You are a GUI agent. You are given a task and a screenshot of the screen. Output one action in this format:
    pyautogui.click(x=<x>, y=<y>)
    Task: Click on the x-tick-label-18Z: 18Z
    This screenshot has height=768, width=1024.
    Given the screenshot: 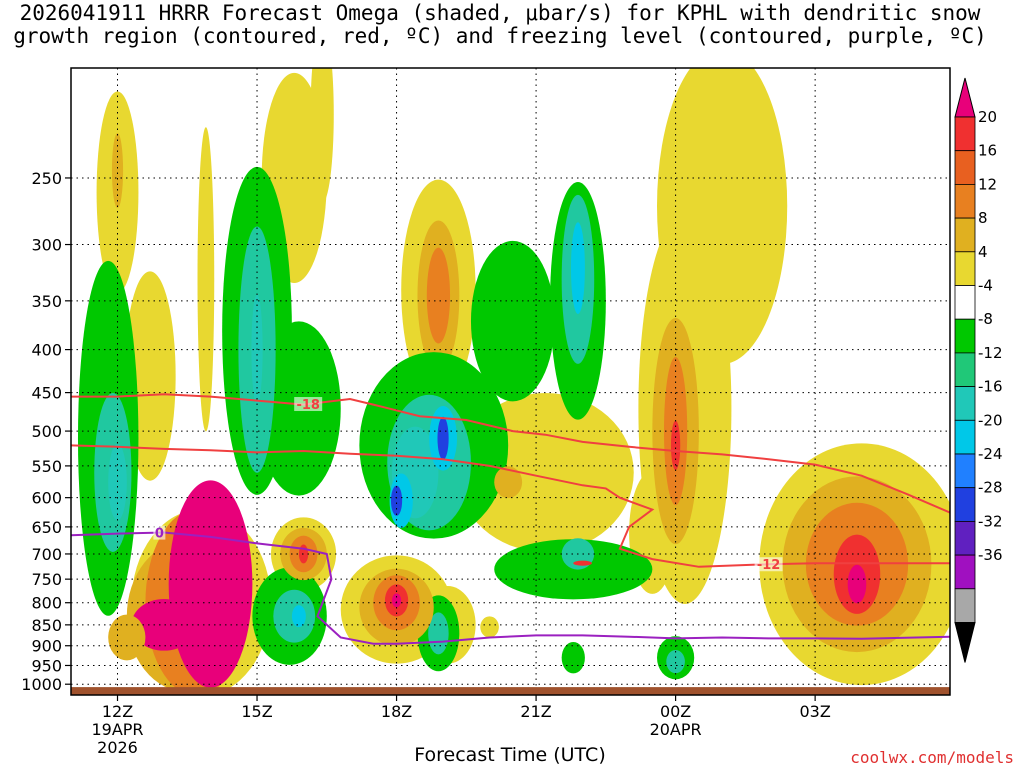 What is the action you would take?
    pyautogui.click(x=396, y=711)
    